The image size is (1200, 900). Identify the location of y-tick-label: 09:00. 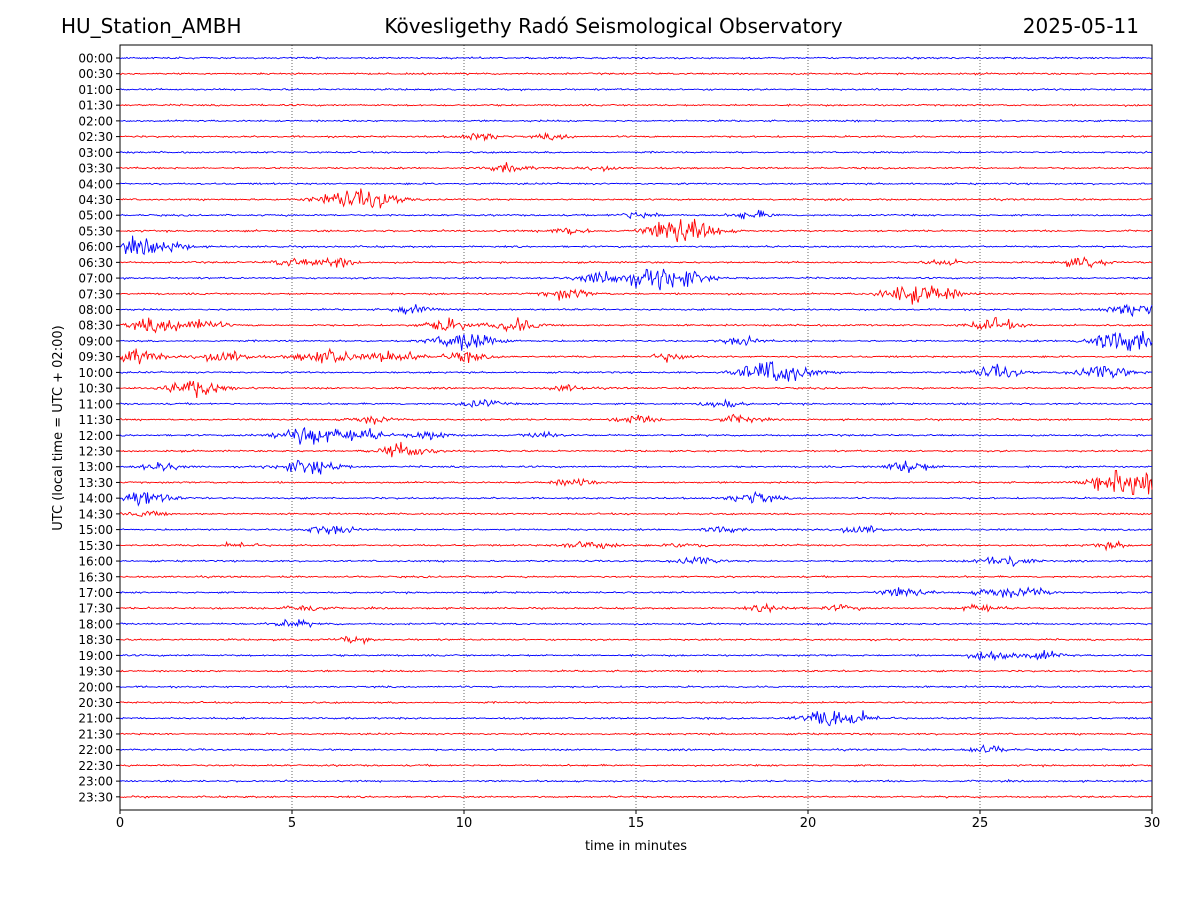
(95, 341).